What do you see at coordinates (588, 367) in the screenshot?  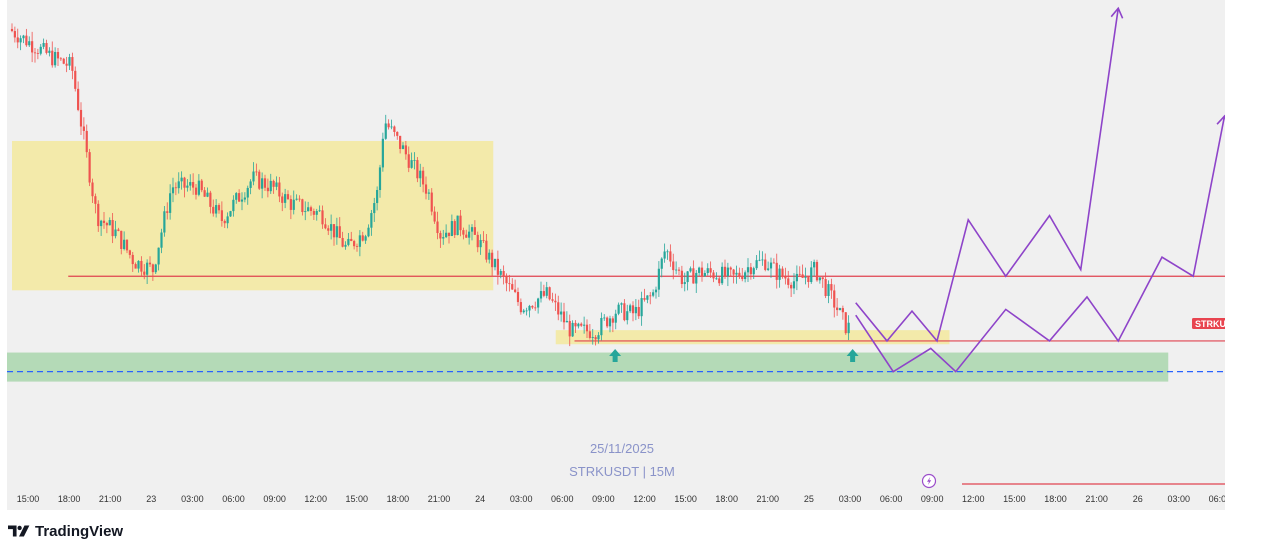 I see `demand-zone` at bounding box center [588, 367].